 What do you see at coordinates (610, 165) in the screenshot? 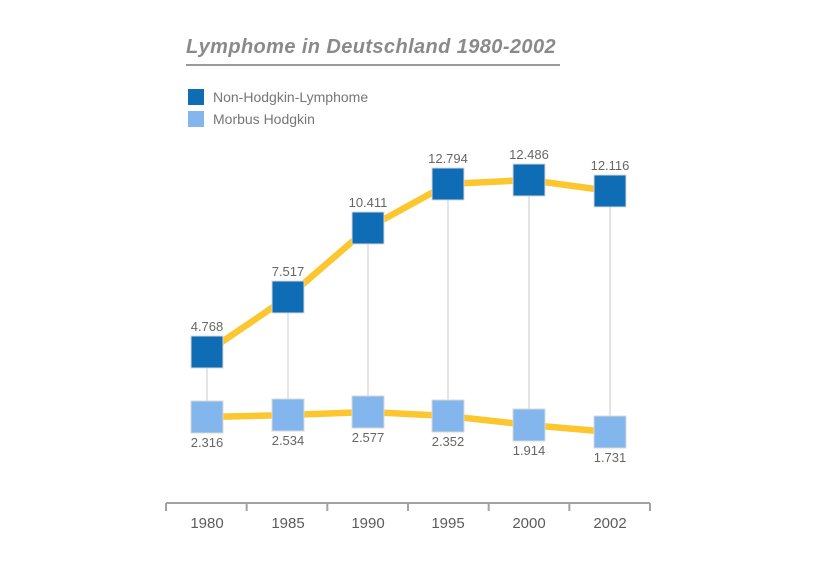
I see `value-label: 12.116` at bounding box center [610, 165].